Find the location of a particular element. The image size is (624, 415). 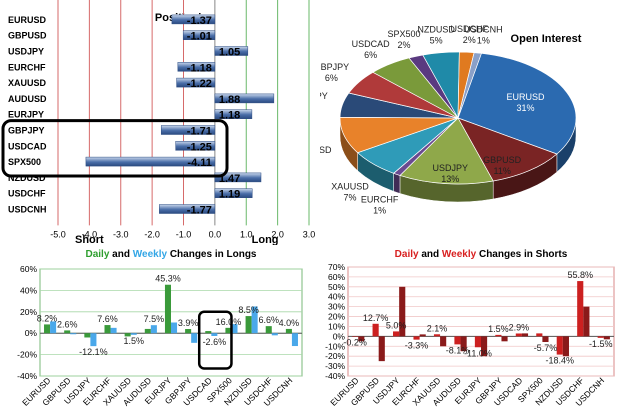

bar-daily-gbpusd is located at coordinates (67, 332).